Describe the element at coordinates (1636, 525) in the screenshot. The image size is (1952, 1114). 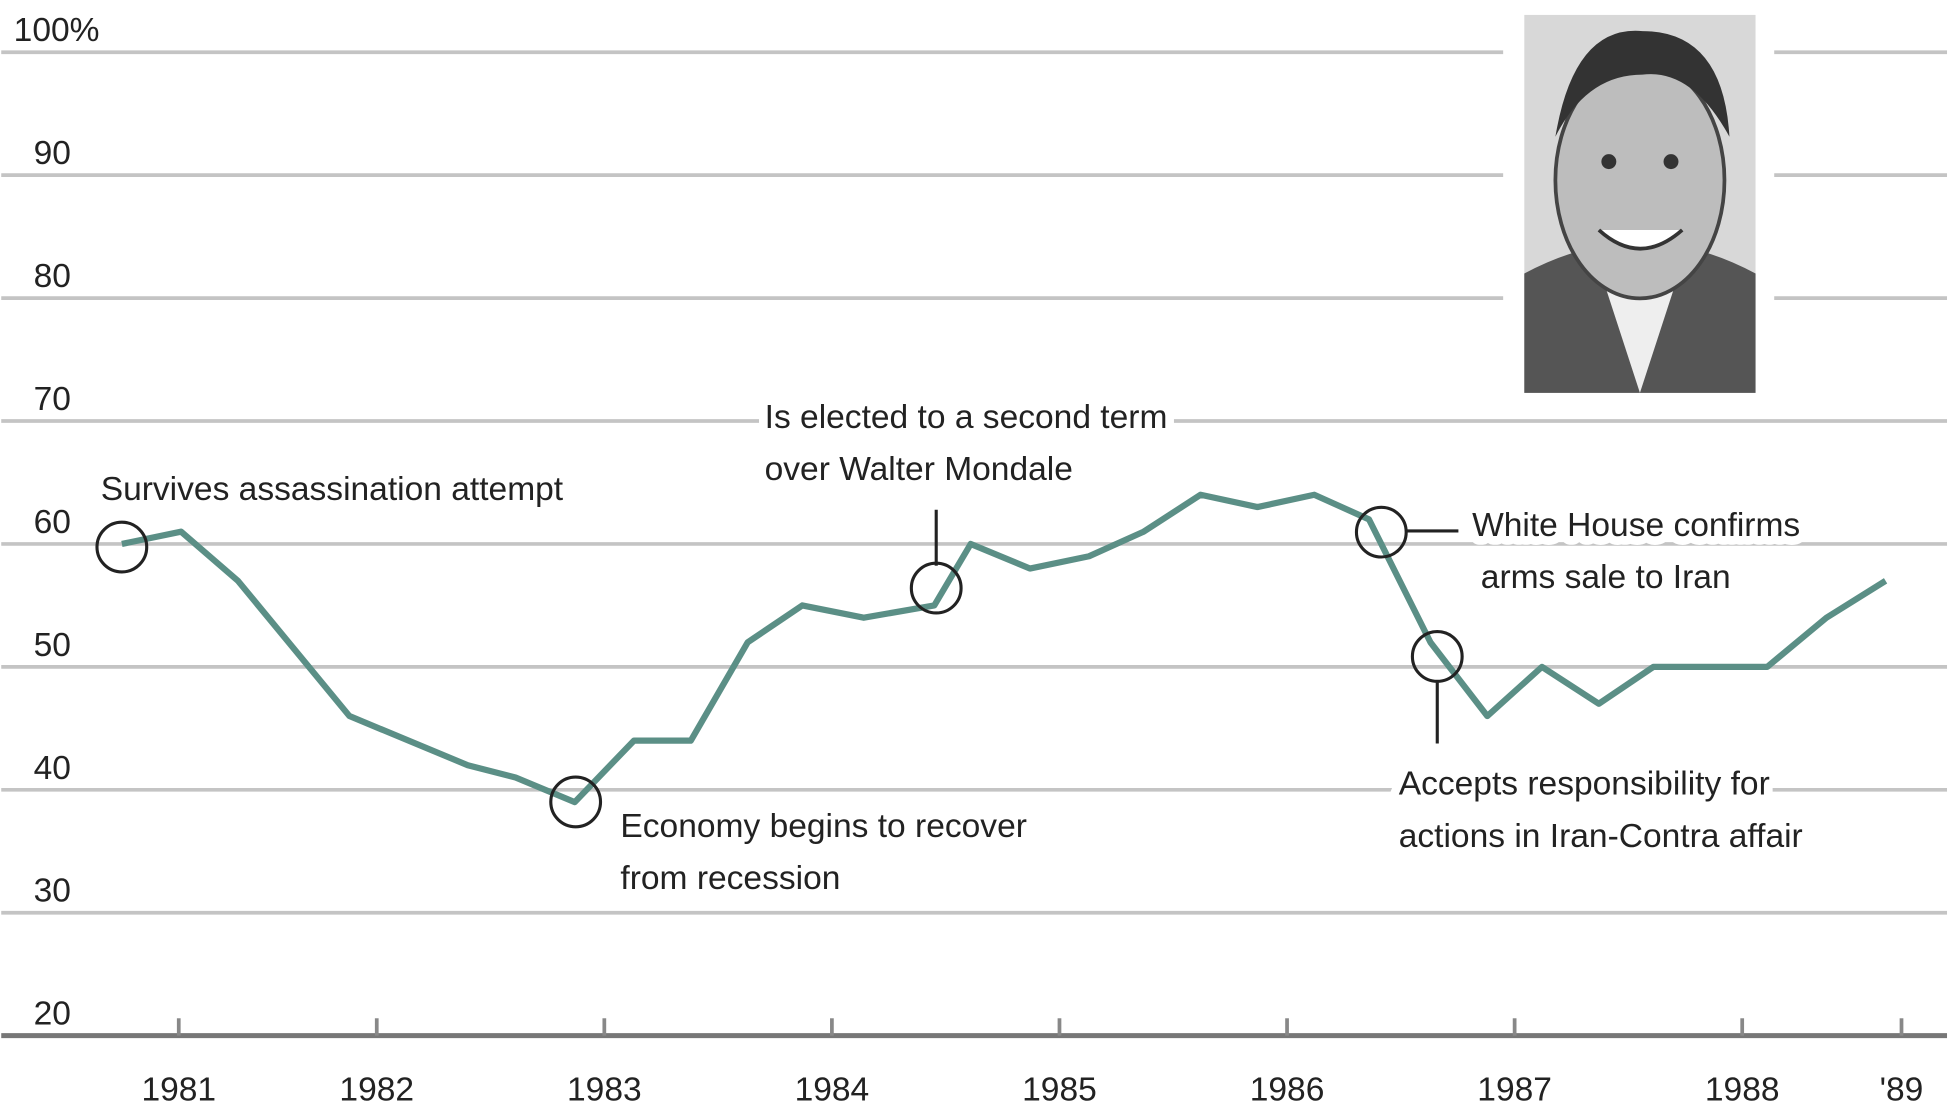
I see `annotation: White House confirms` at that location.